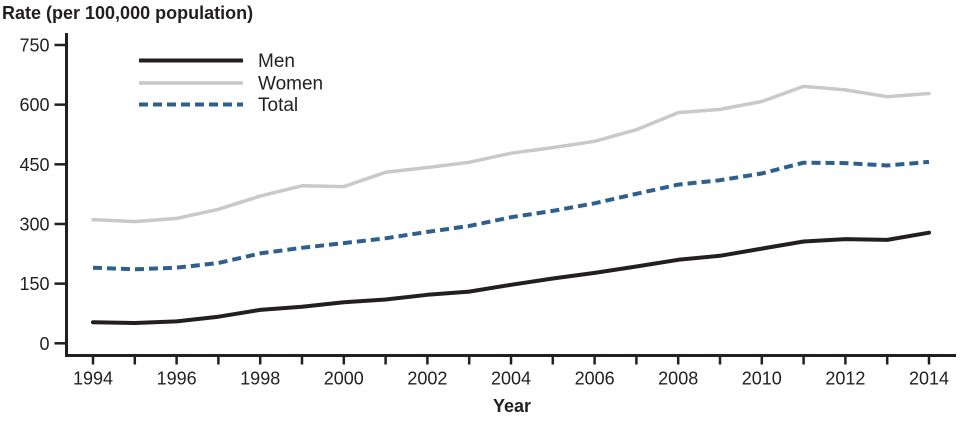 The height and width of the screenshot is (431, 960). Describe the element at coordinates (276, 61) in the screenshot. I see `legend-label-men: Men` at that location.